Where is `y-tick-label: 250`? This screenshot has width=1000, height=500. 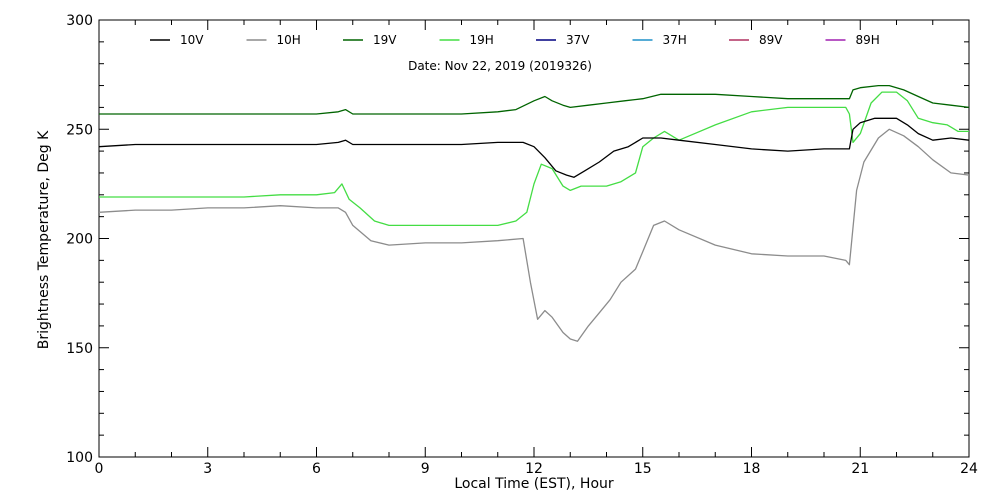 y-tick-label: 250 is located at coordinates (79, 130).